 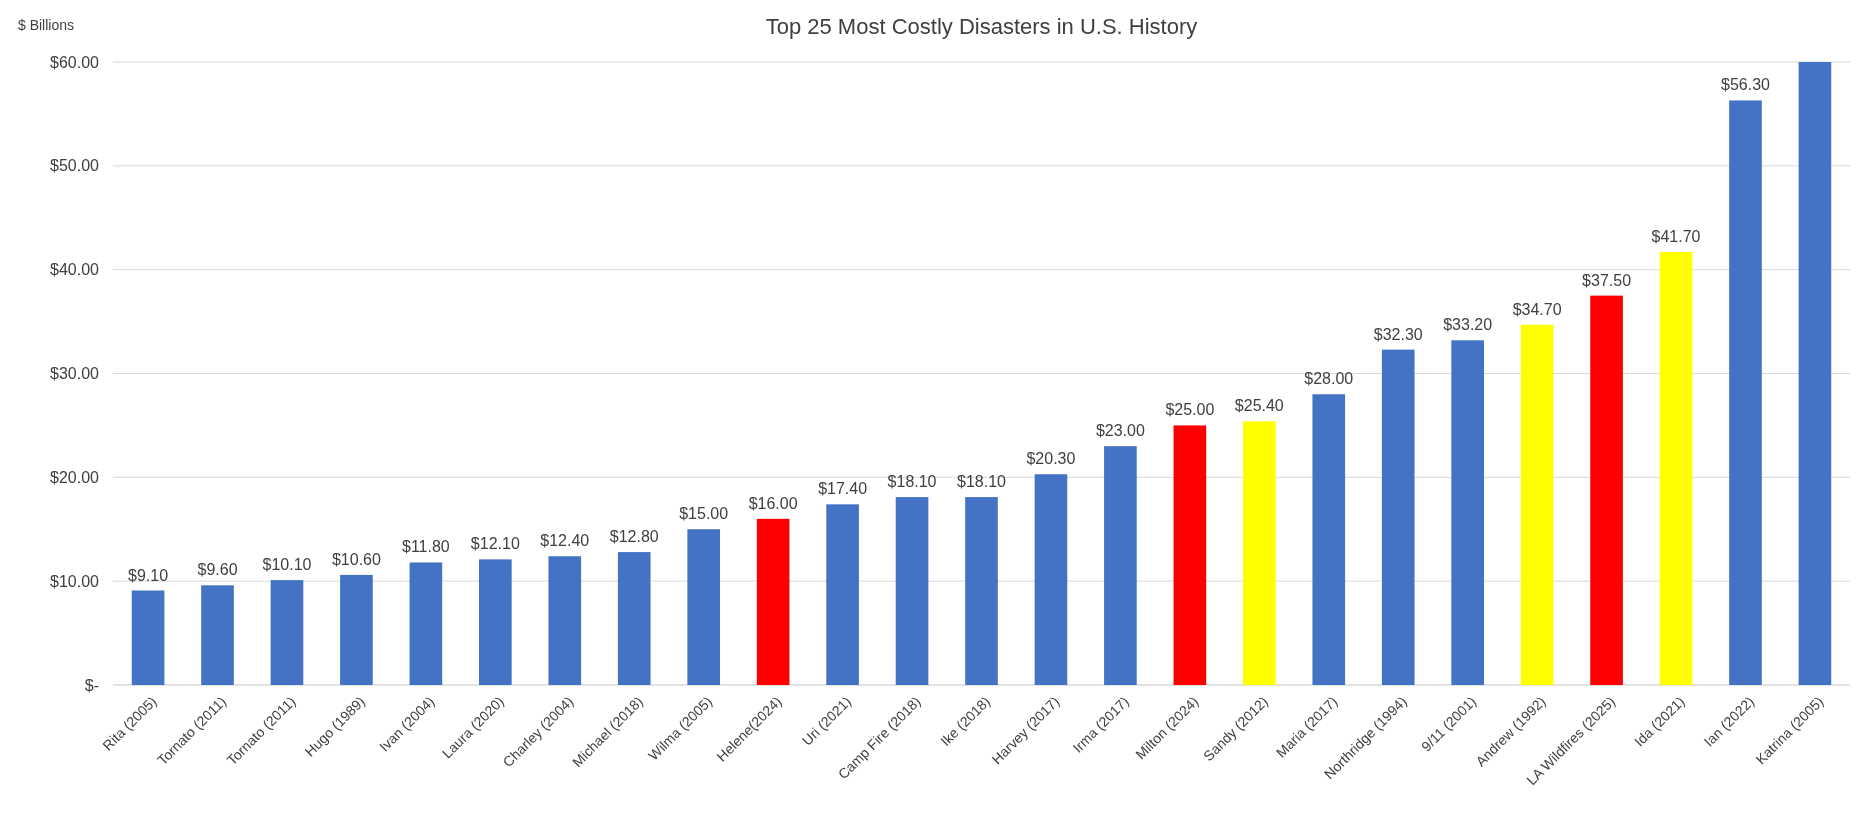 I want to click on data-label: $10.60, so click(x=356, y=559).